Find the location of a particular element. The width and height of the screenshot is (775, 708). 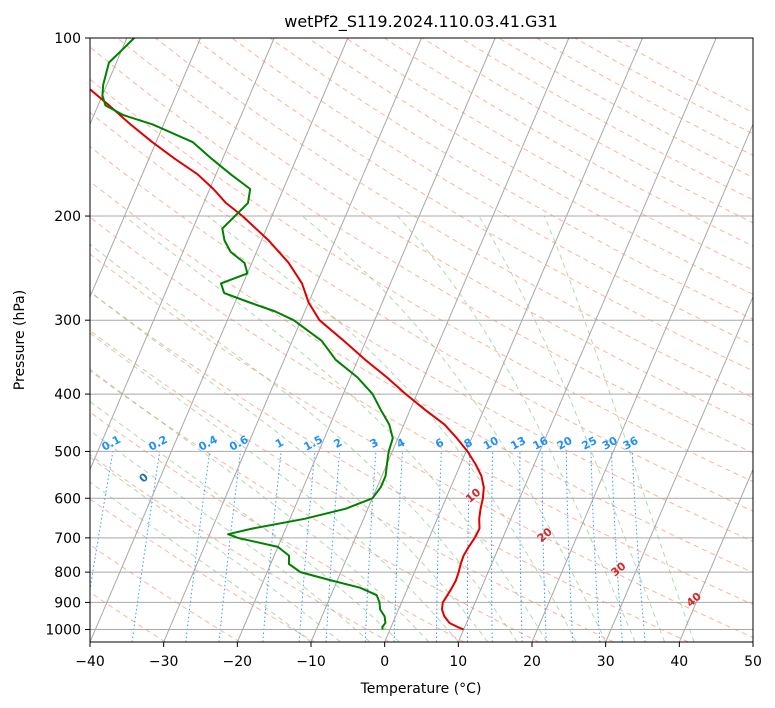

mixing-ratio-label: 36 is located at coordinates (631, 443).